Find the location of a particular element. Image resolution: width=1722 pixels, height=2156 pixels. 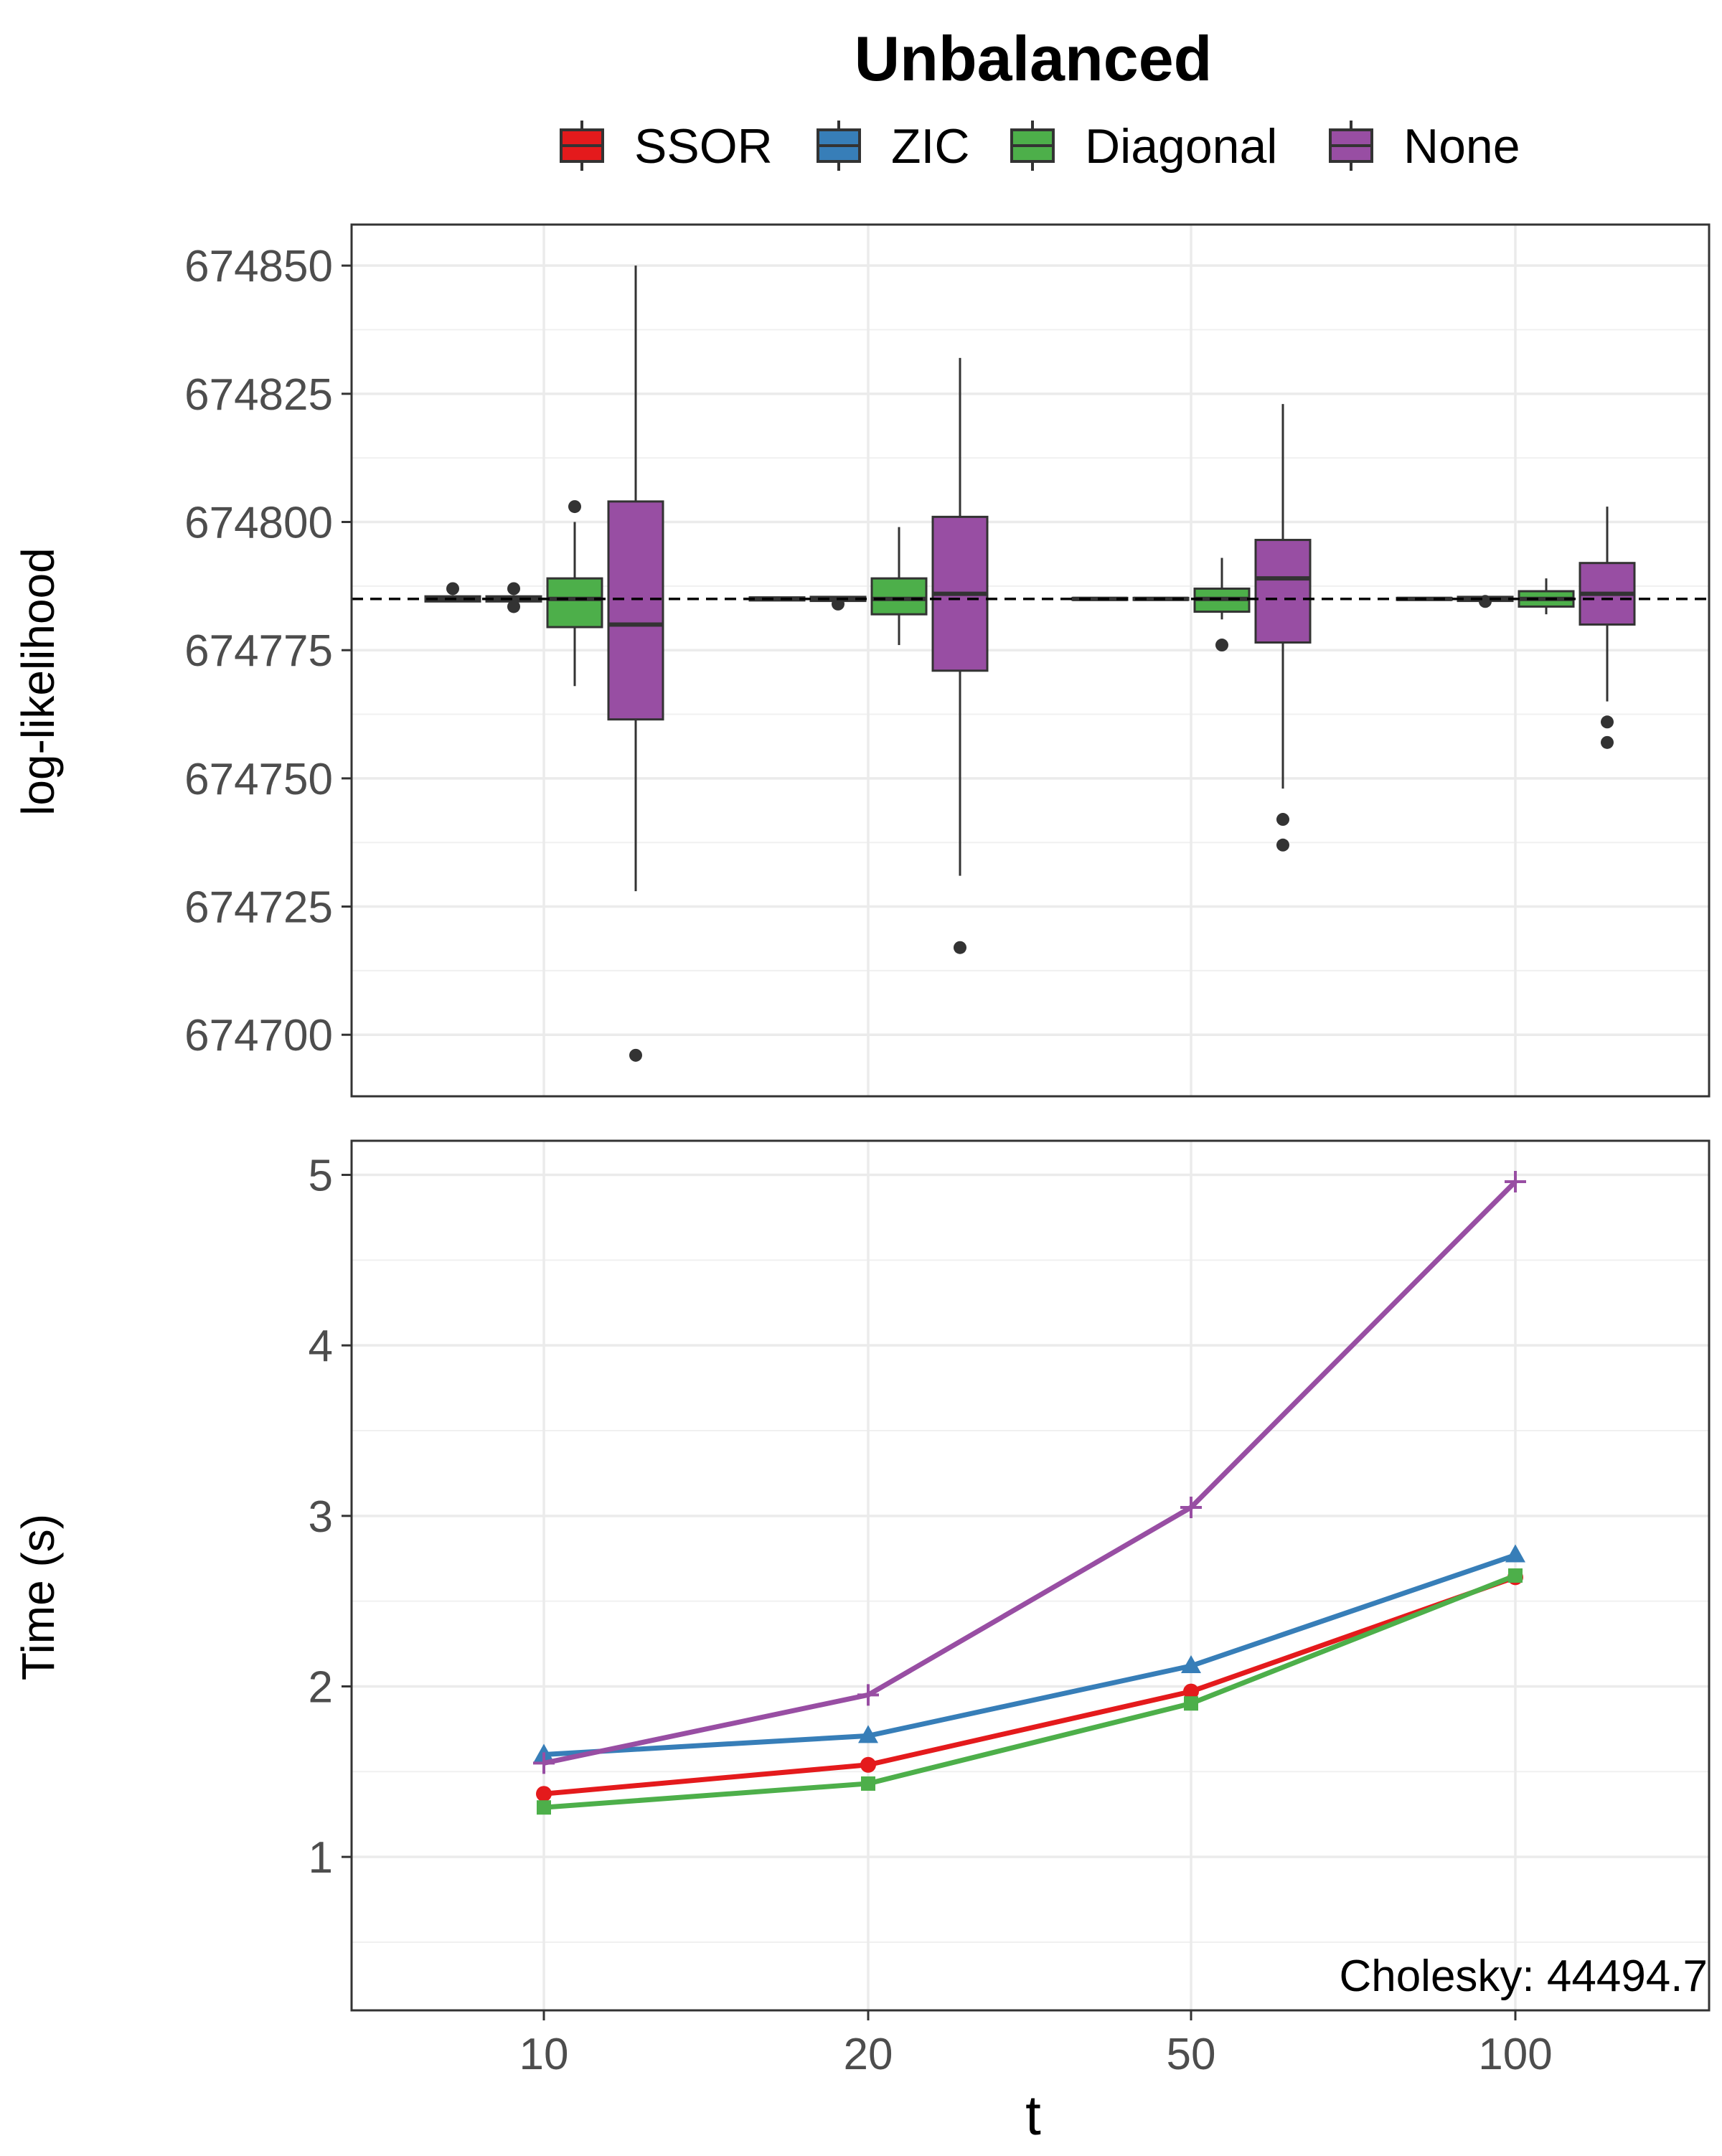

box-ssor-t20 is located at coordinates (777, 599).